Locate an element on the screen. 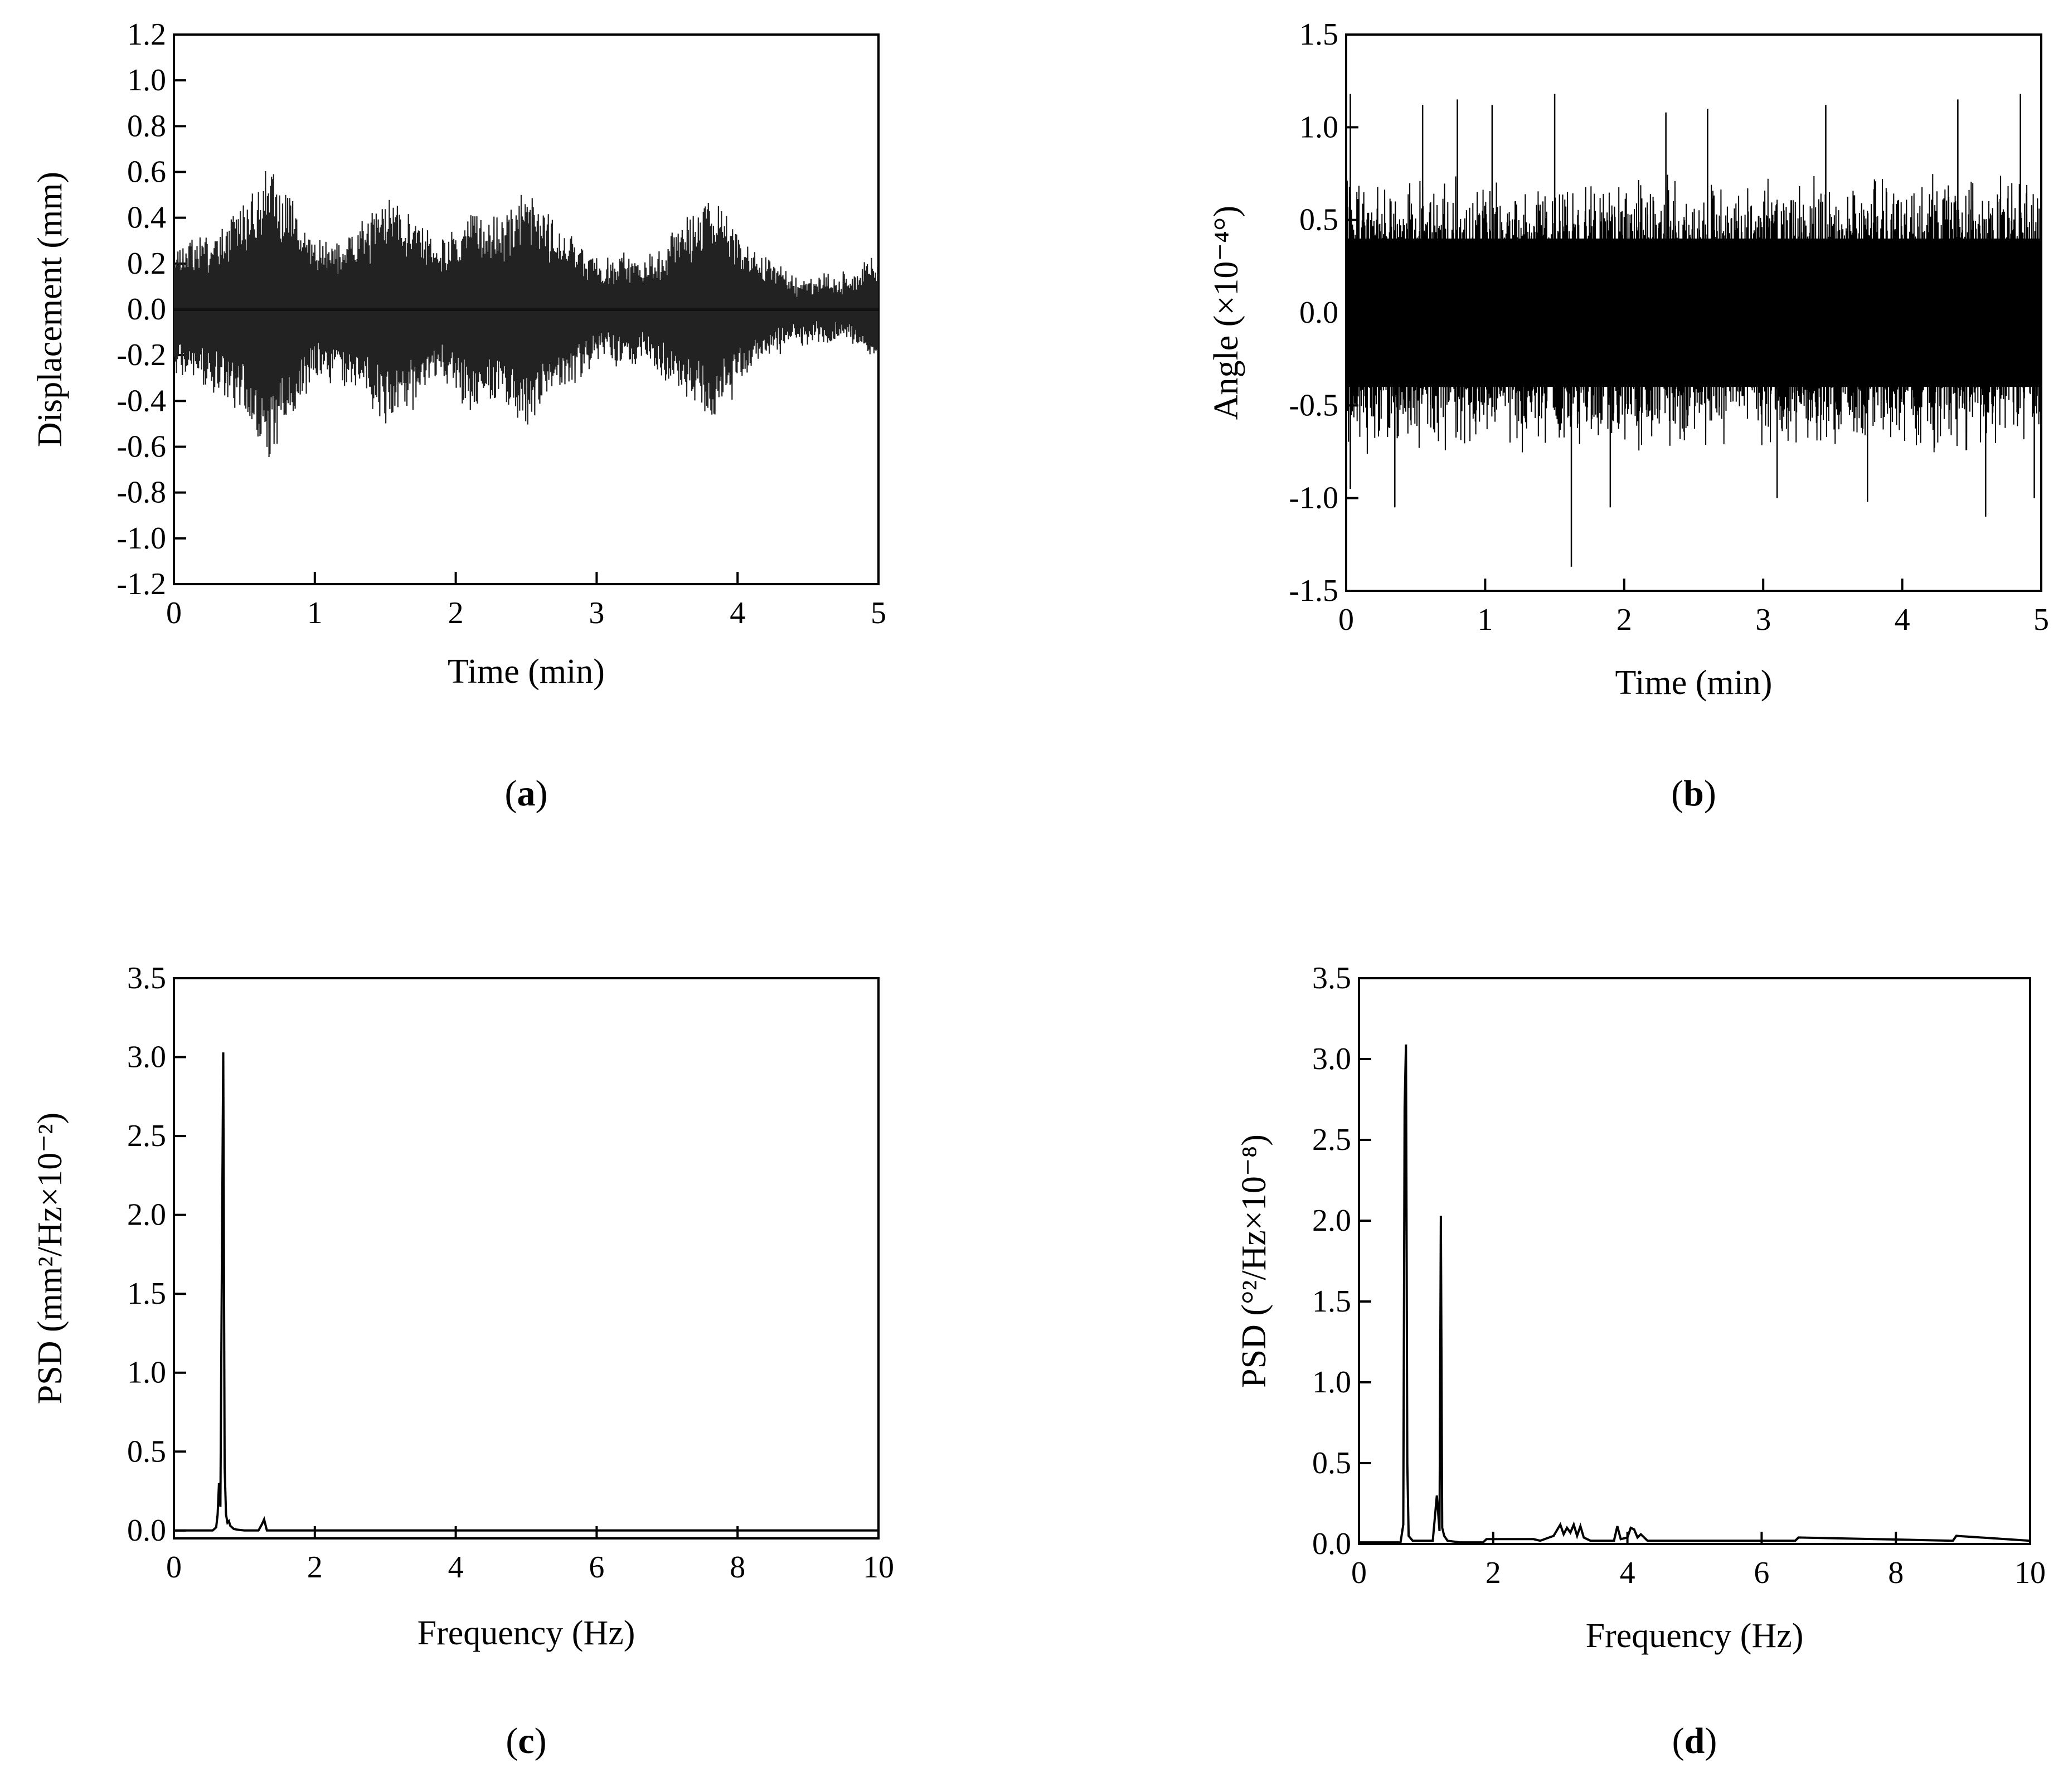 The height and width of the screenshot is (1792, 2068). y-axis-label: Angle (×10⁻⁴°) is located at coordinates (1226, 313).